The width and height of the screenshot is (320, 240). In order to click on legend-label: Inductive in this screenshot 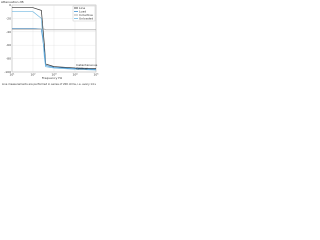, I will do `click(86, 15)`.